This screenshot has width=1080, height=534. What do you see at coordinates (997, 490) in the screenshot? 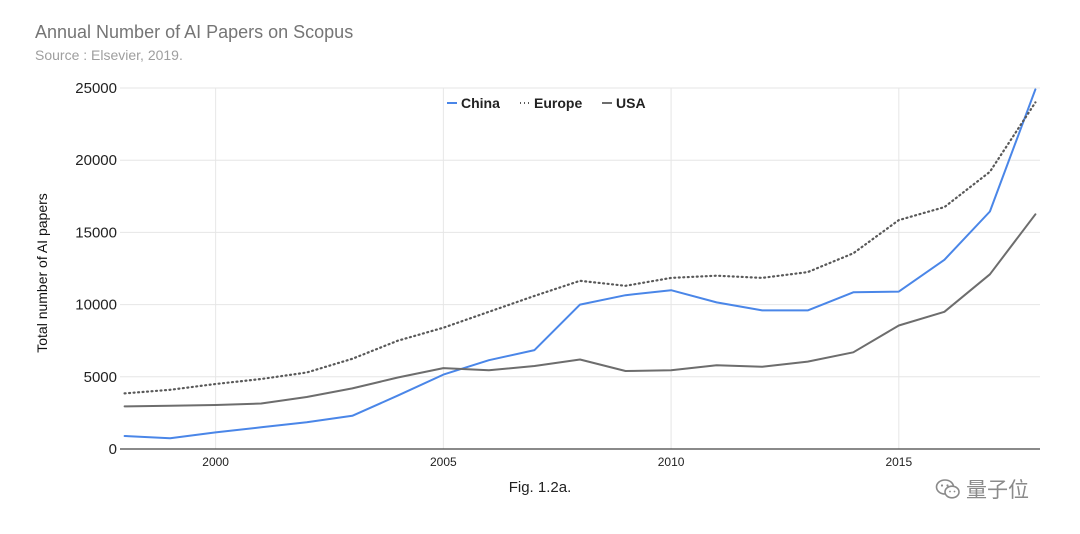
I see `watermark-text: 量子位` at bounding box center [997, 490].